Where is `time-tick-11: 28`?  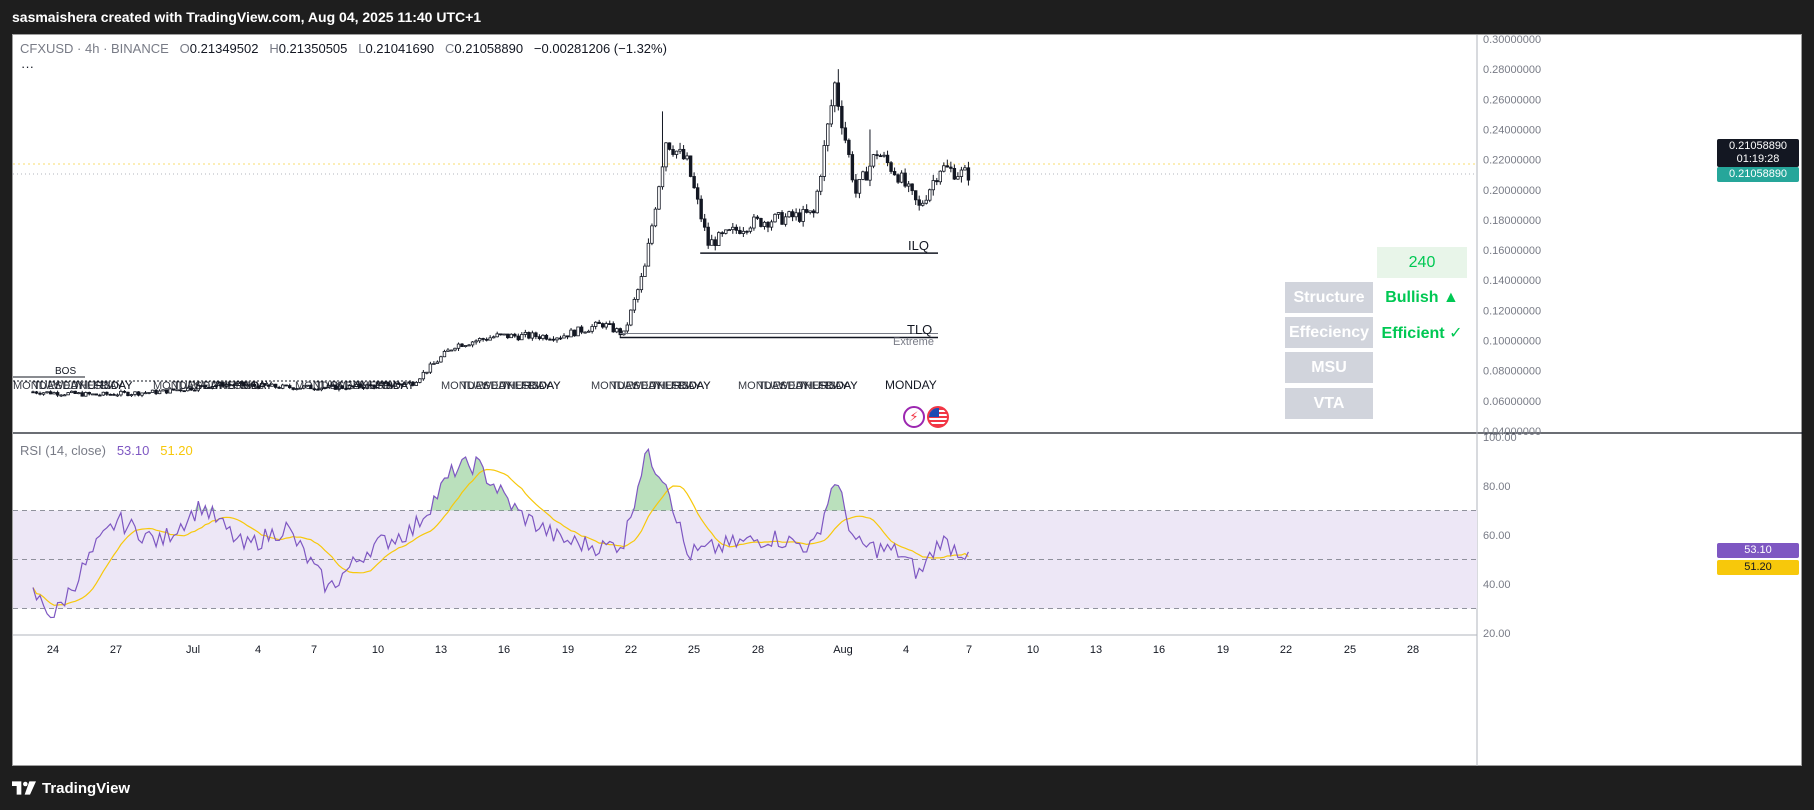
time-tick-11: 28 is located at coordinates (758, 650).